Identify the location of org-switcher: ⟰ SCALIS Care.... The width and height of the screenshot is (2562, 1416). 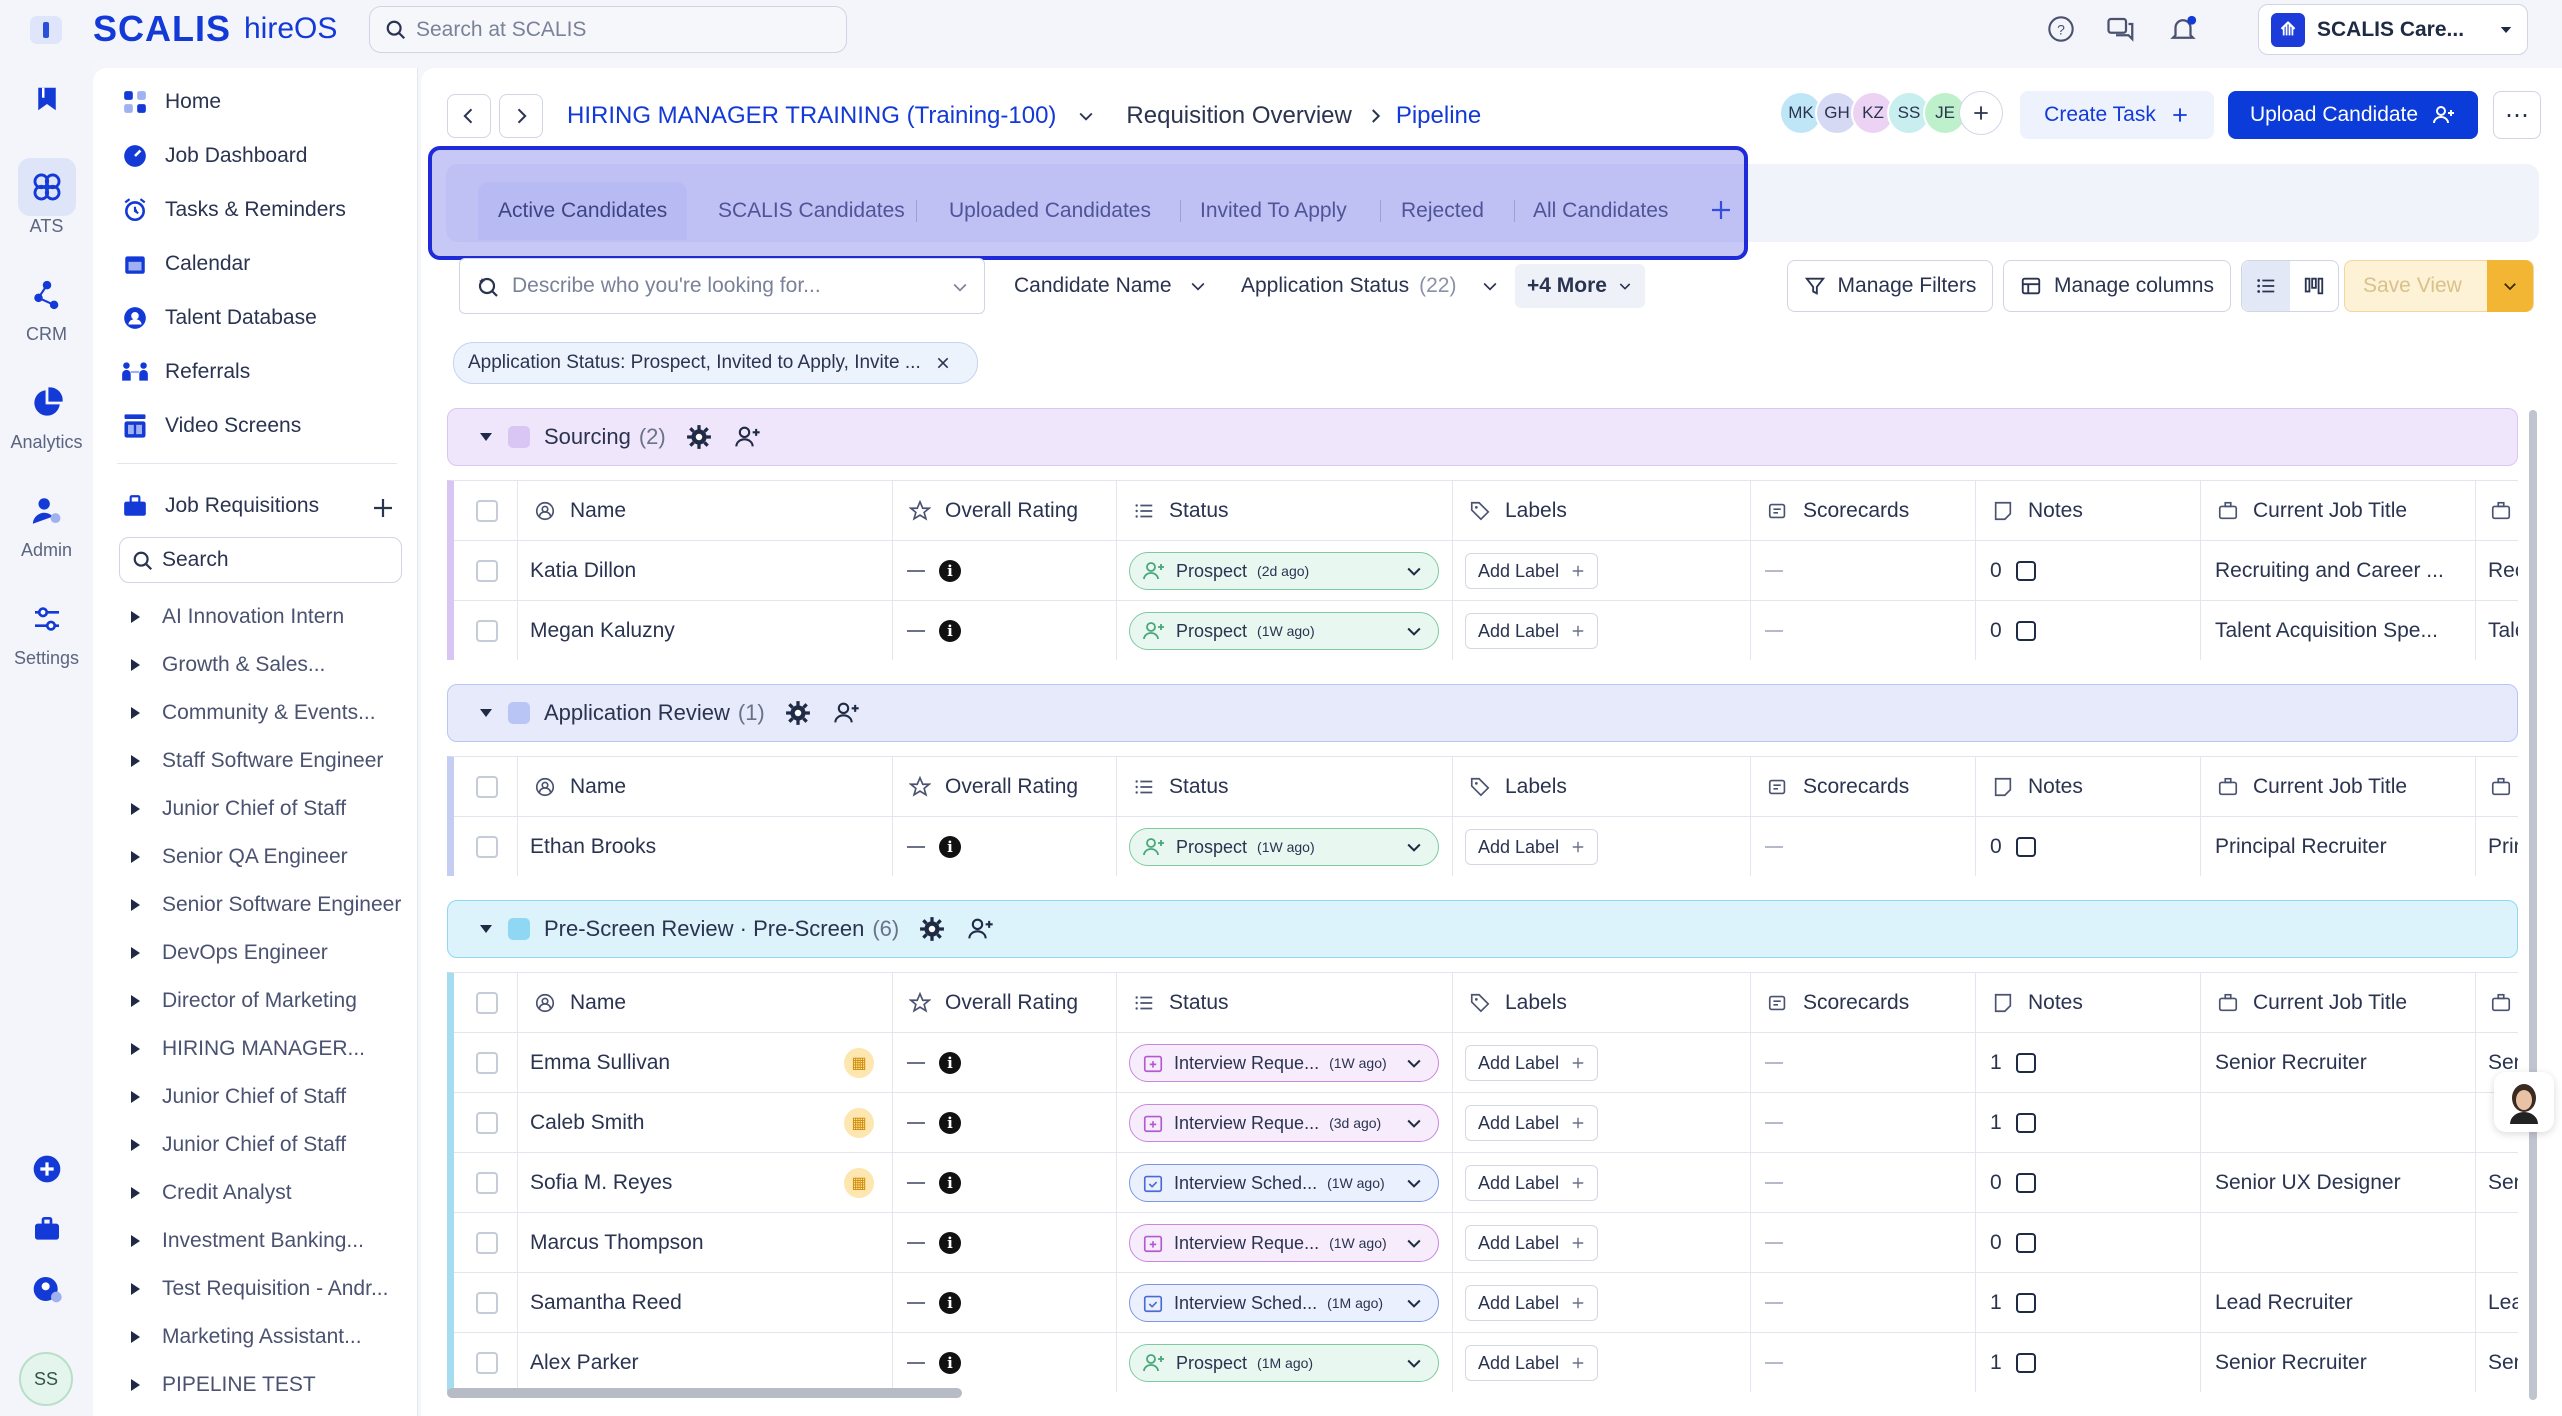
(2393, 29).